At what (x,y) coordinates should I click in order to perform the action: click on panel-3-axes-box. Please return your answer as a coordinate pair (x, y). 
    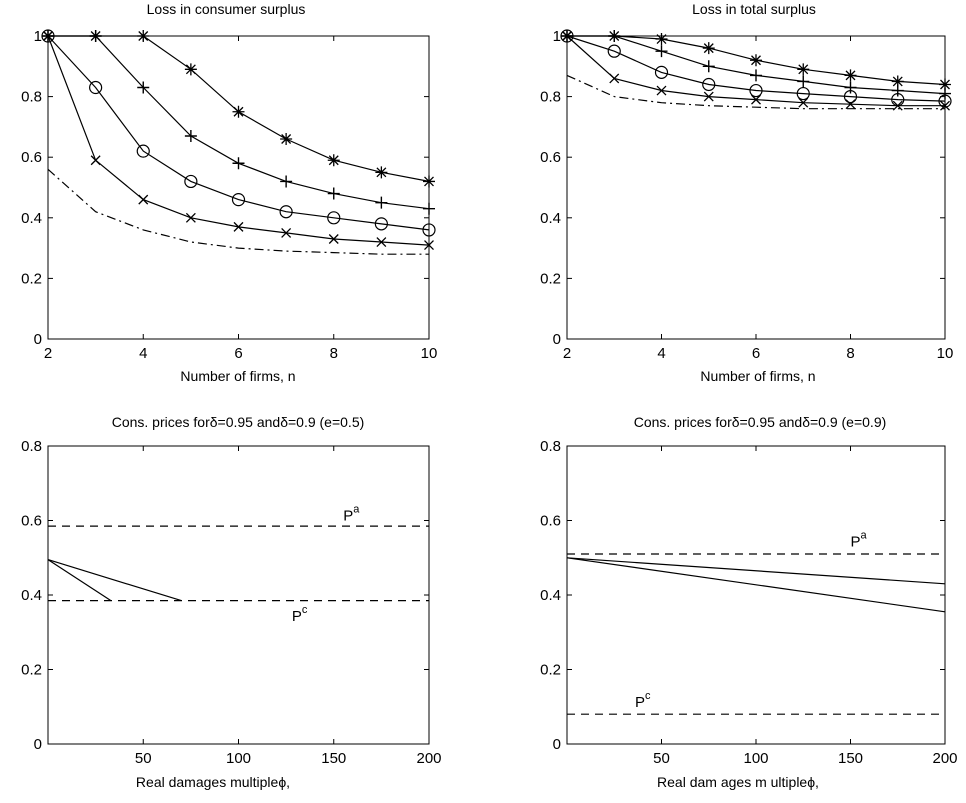
    Looking at the image, I should click on (238, 595).